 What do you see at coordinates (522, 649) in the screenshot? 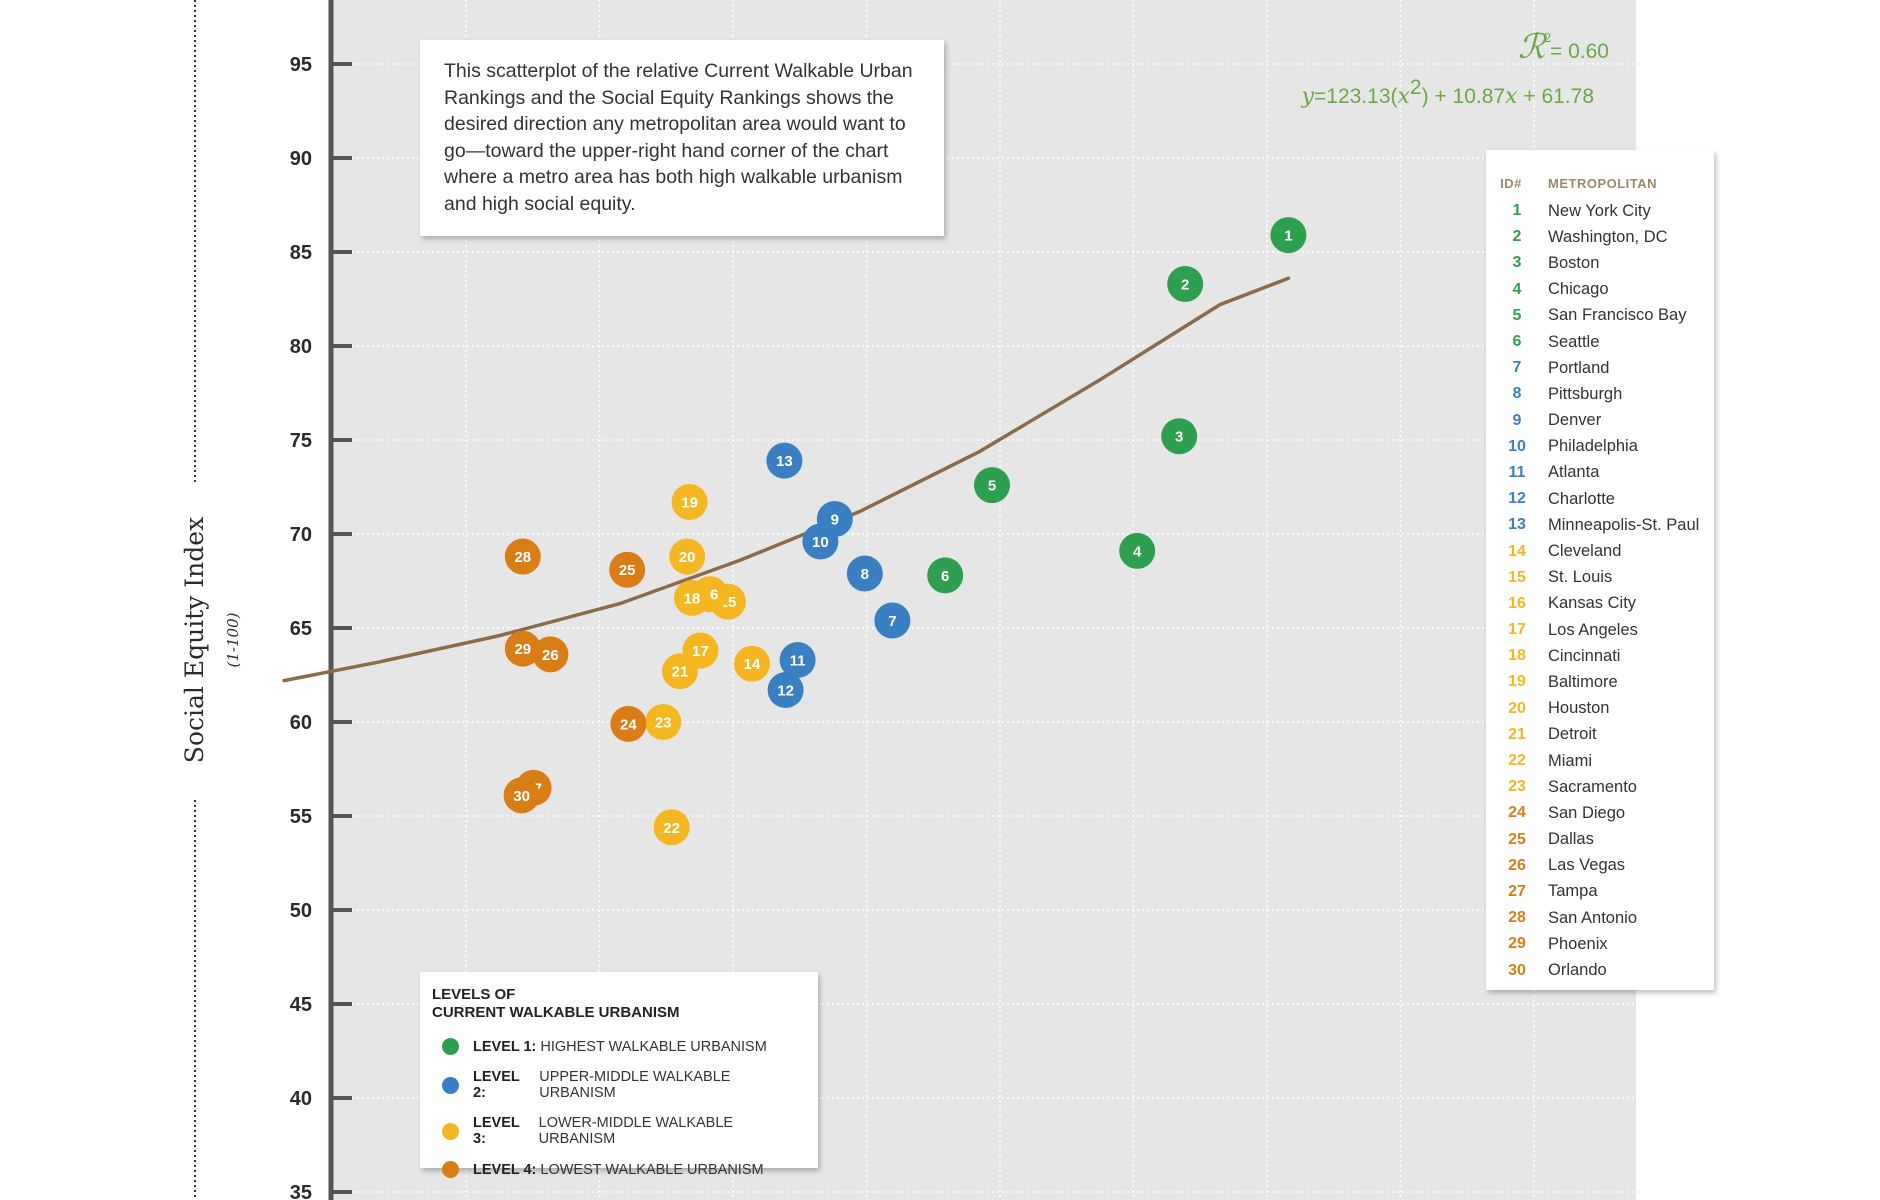
I see `data-point-label: 29` at bounding box center [522, 649].